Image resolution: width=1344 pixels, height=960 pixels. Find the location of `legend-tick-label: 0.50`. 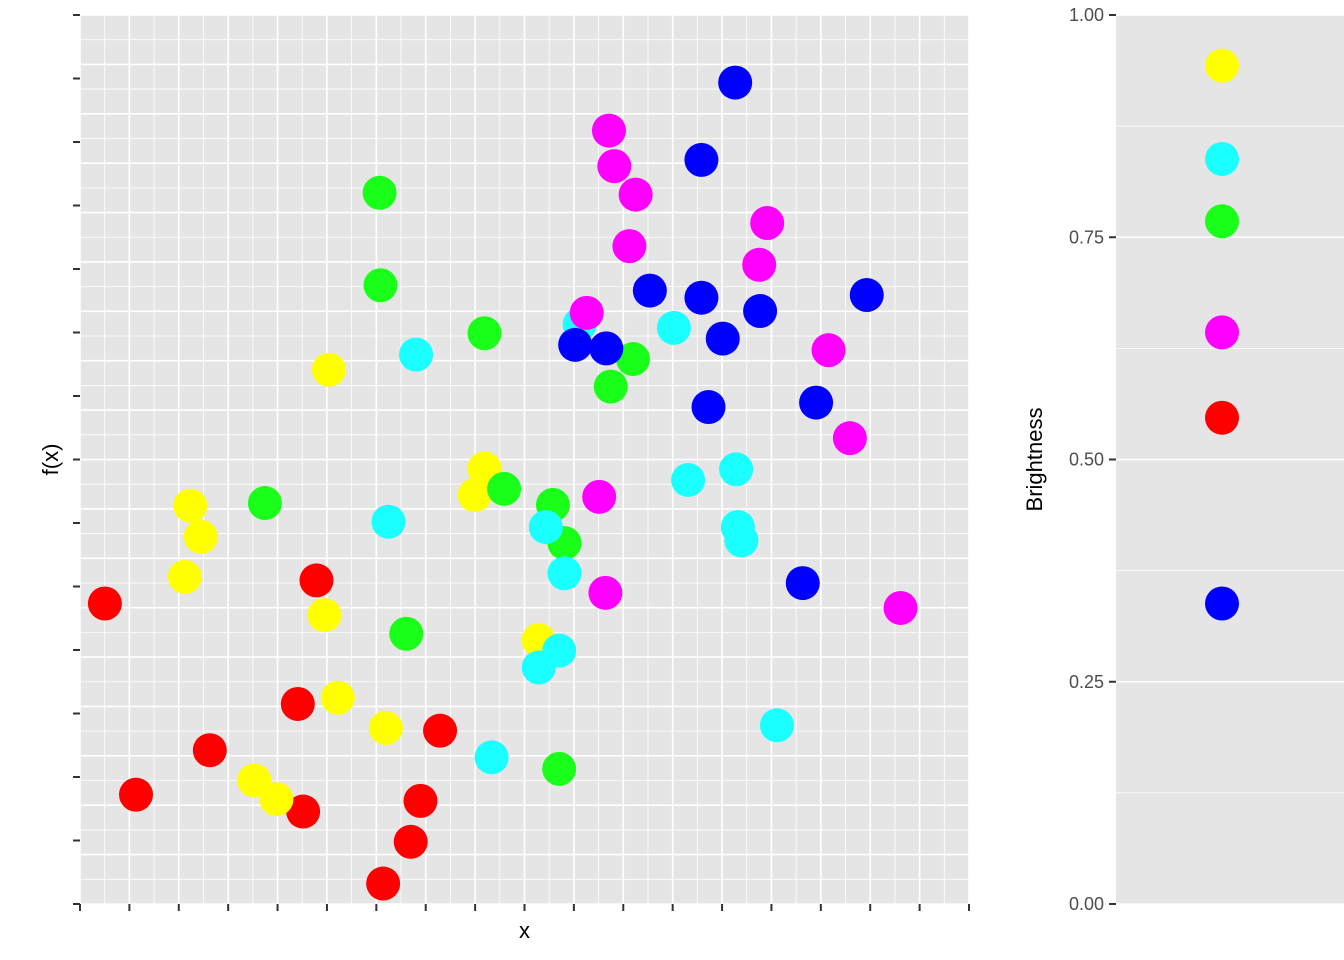

legend-tick-label: 0.50 is located at coordinates (1086, 460).